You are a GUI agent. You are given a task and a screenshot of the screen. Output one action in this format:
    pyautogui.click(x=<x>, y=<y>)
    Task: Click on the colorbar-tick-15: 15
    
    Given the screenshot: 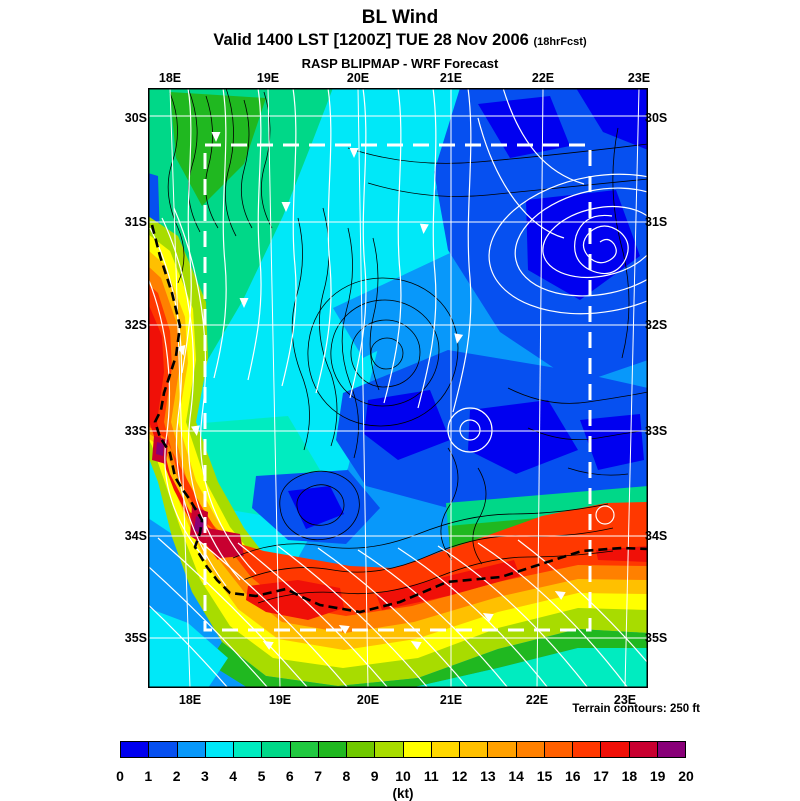 What is the action you would take?
    pyautogui.click(x=544, y=776)
    